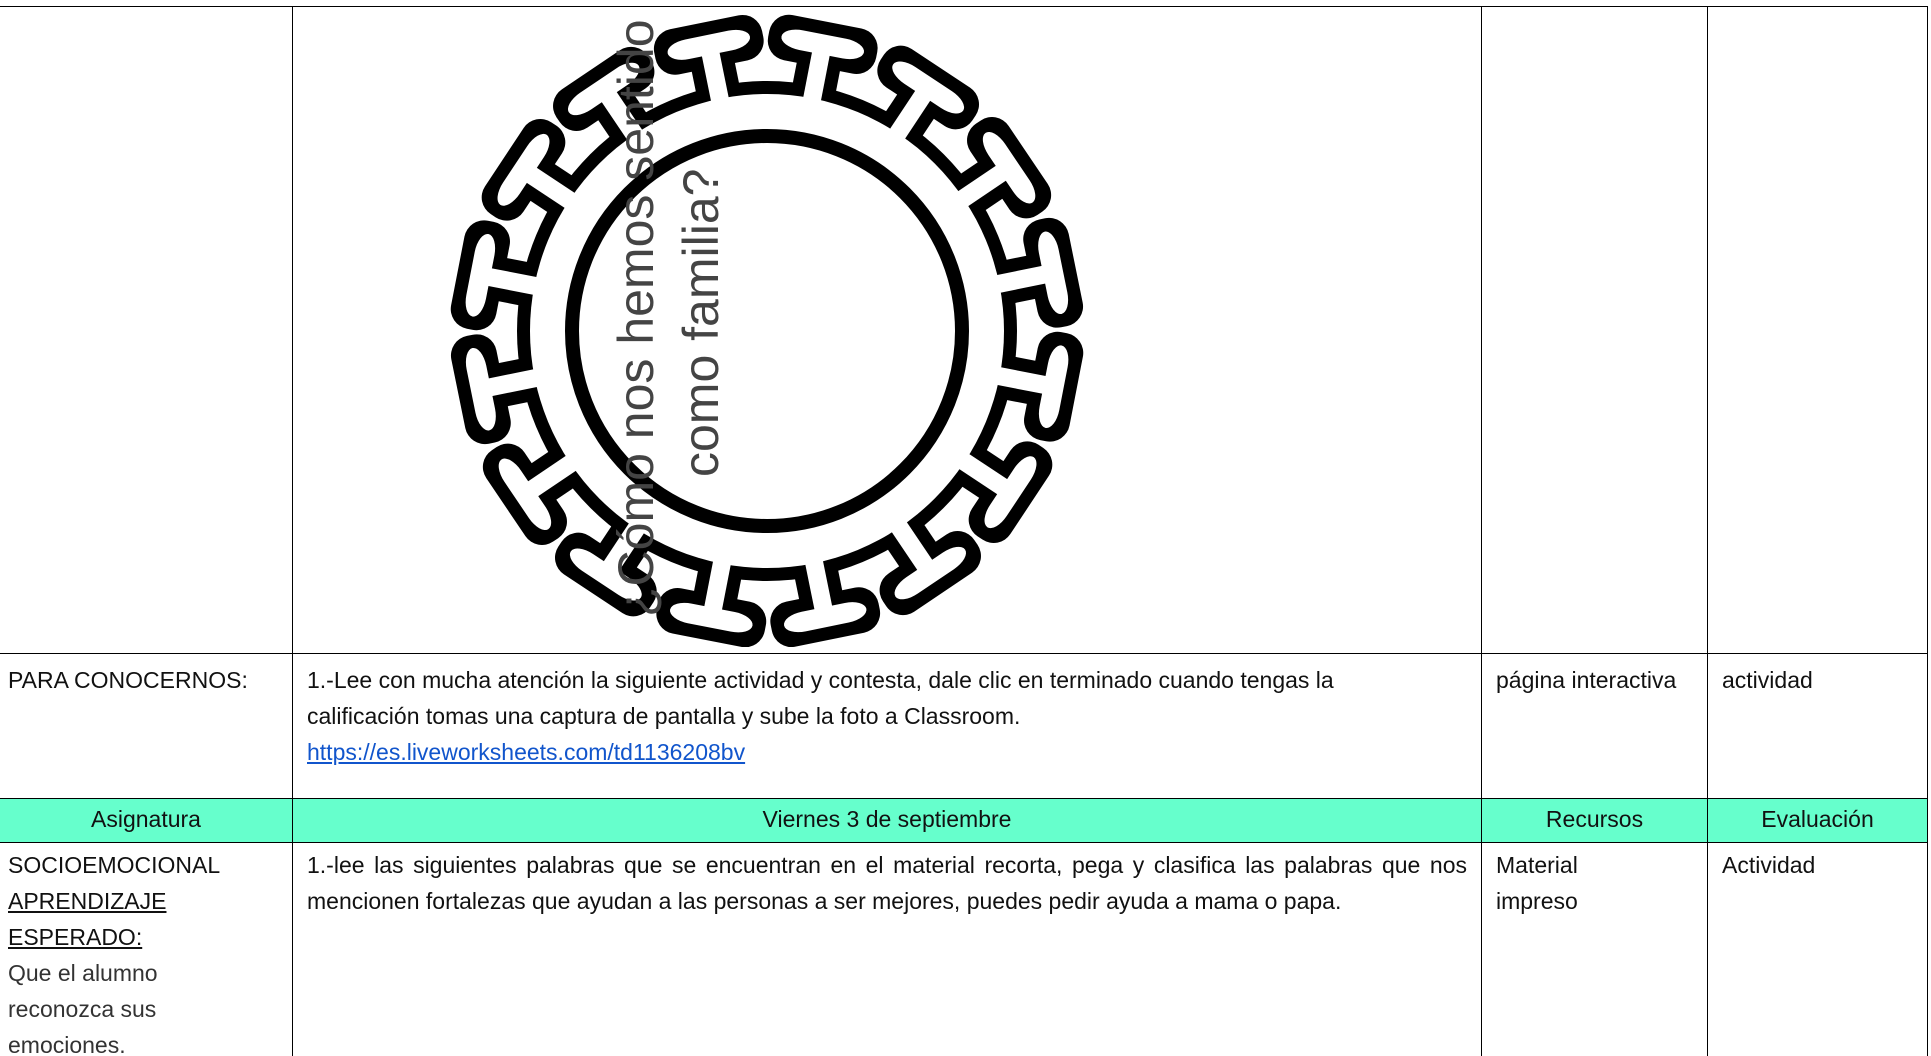  I want to click on resources-text: Material impreso, so click(1537, 883).